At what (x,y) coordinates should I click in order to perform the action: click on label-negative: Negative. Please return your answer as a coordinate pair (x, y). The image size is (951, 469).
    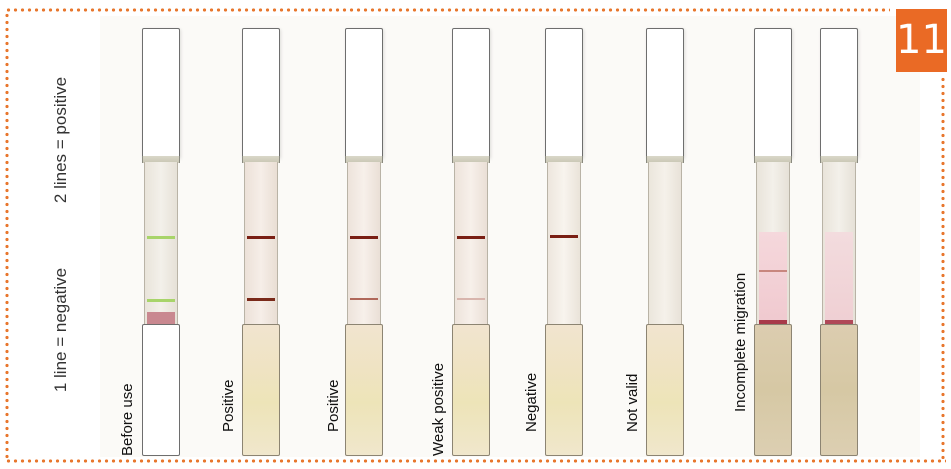
    Looking at the image, I should click on (531, 402).